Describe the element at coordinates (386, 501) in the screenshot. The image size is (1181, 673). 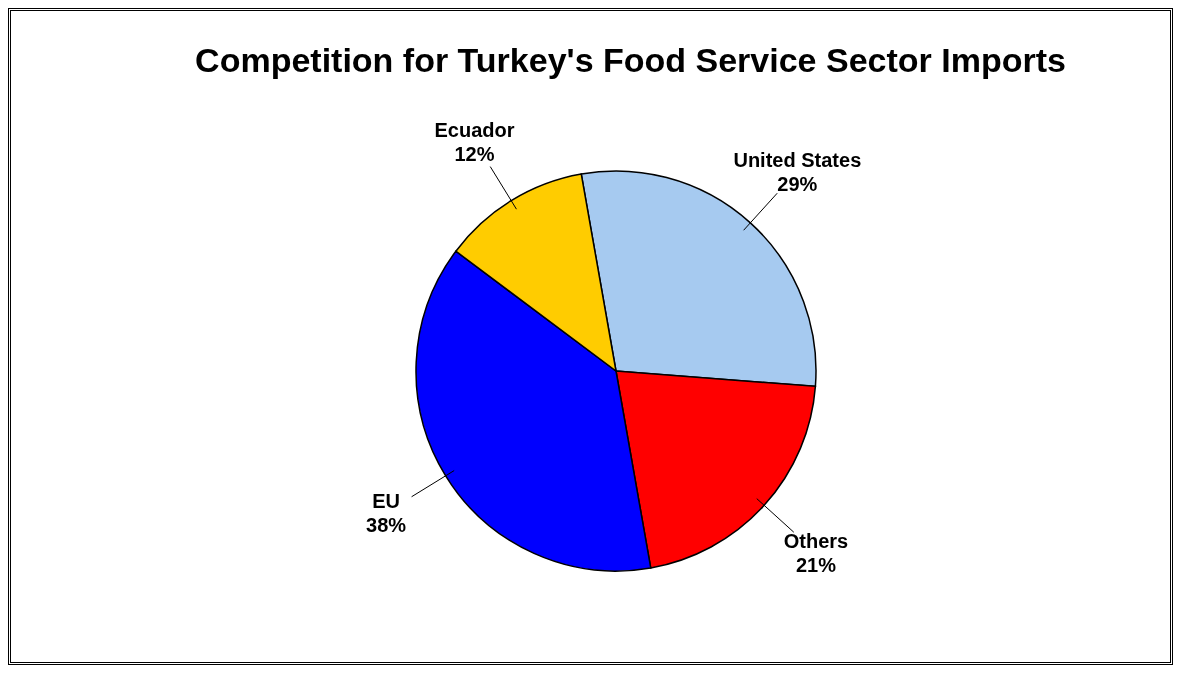
I see `slice-label: EU` at that location.